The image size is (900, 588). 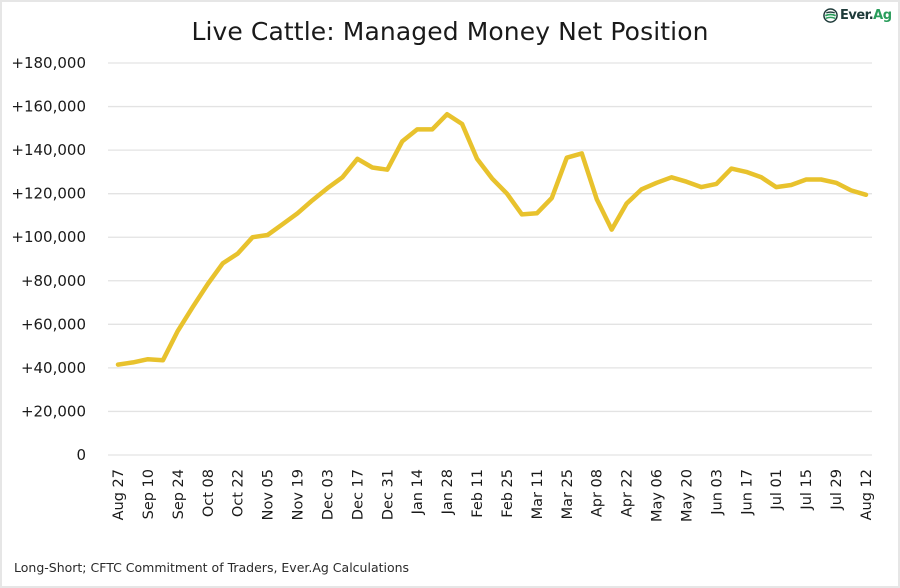 What do you see at coordinates (448, 492) in the screenshot?
I see `x-tick-label: Jan 28` at bounding box center [448, 492].